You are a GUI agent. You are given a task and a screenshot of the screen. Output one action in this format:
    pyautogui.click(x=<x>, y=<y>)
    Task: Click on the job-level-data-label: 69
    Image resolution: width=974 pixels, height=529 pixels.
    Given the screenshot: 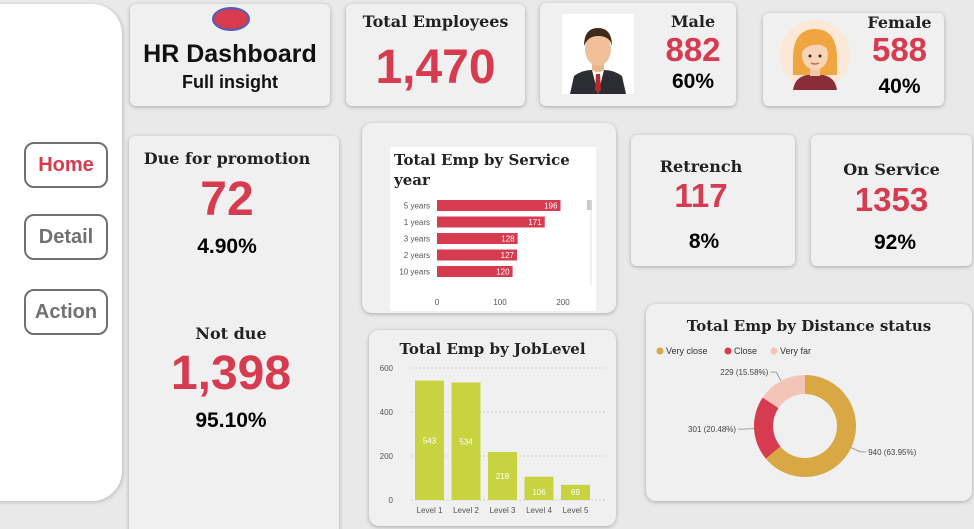 What is the action you would take?
    pyautogui.click(x=575, y=492)
    